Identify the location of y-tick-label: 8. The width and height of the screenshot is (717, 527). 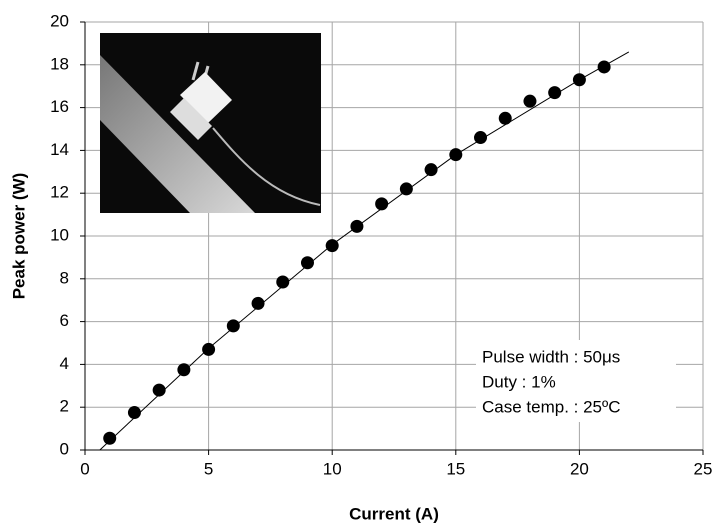
(64, 277).